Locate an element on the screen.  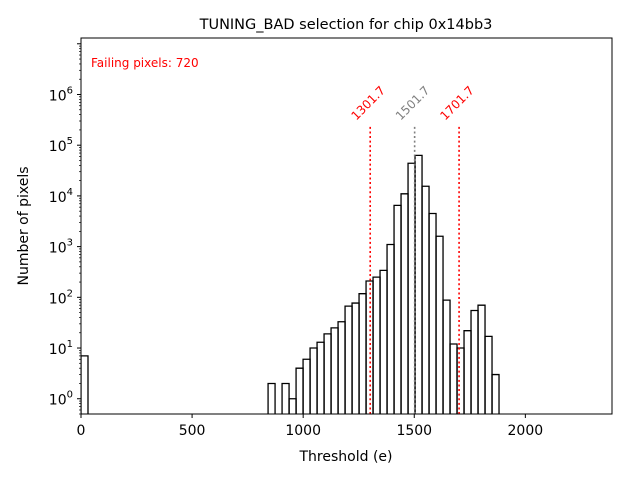
y-tick-label: 10³ is located at coordinates (61, 247).